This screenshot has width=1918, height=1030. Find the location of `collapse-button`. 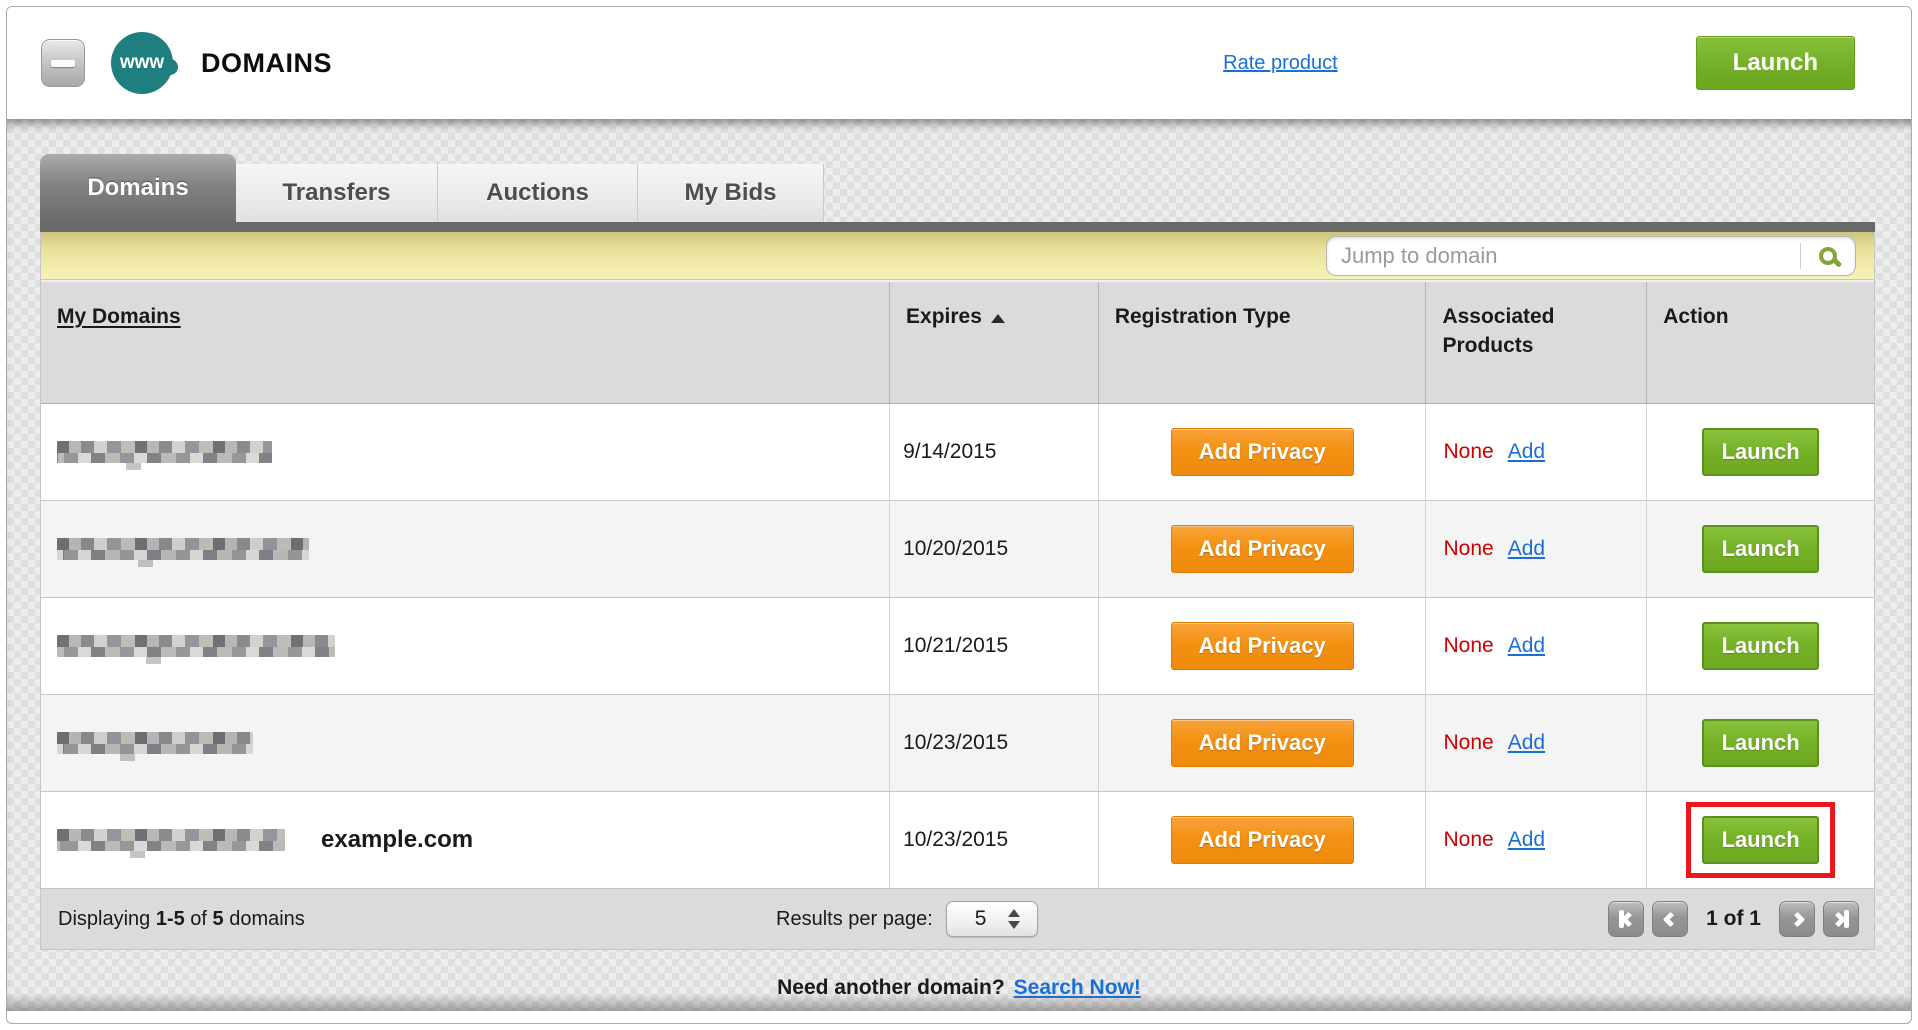

collapse-button is located at coordinates (63, 63).